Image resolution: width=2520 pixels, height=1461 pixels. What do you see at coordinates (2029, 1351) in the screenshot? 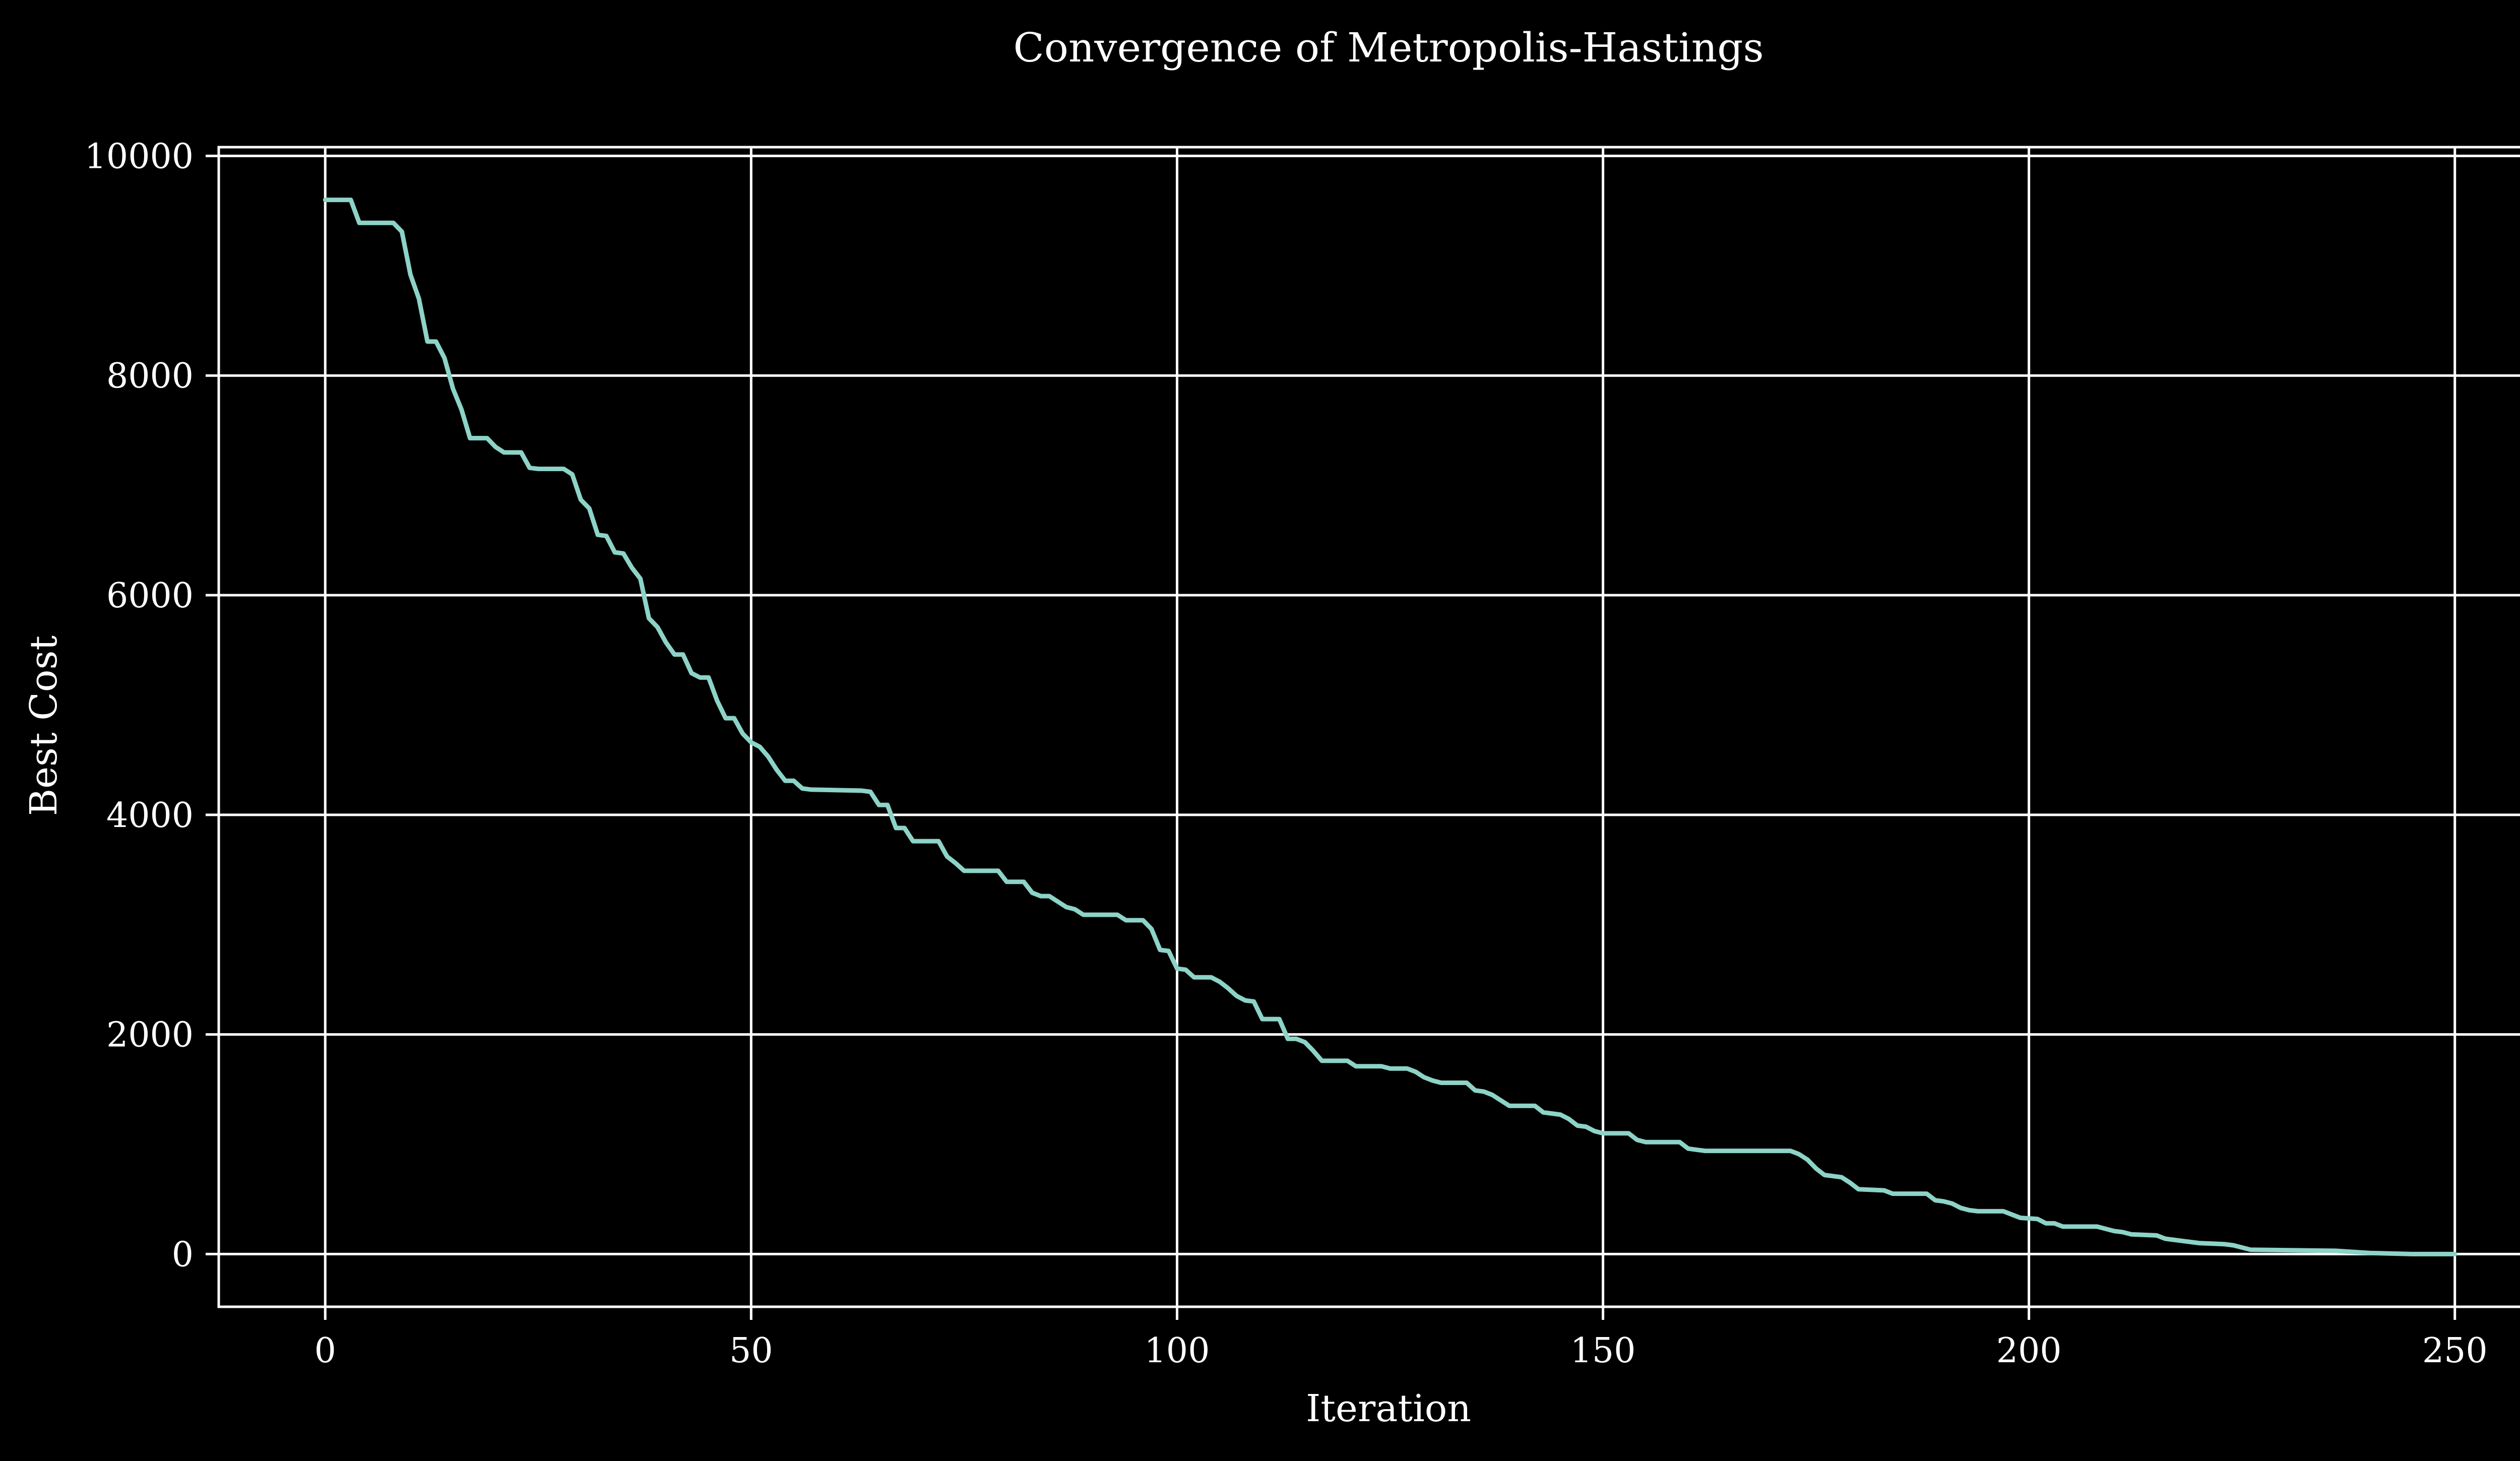
I see `x-tick-label: 200` at bounding box center [2029, 1351].